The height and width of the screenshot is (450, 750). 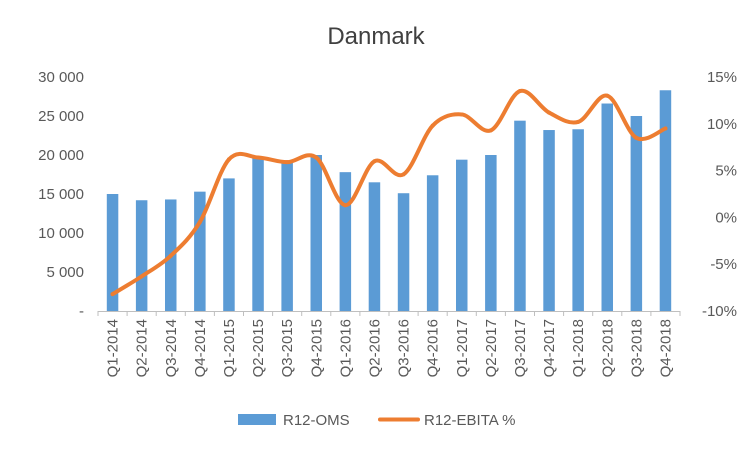 I want to click on x-tick-label-q2-2014: Q2-2014, so click(x=142, y=348).